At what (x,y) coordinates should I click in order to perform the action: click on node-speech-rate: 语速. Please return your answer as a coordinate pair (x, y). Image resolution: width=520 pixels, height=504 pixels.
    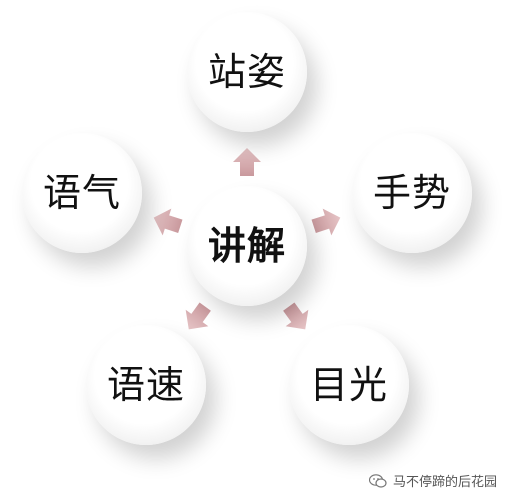
    Looking at the image, I should click on (146, 385).